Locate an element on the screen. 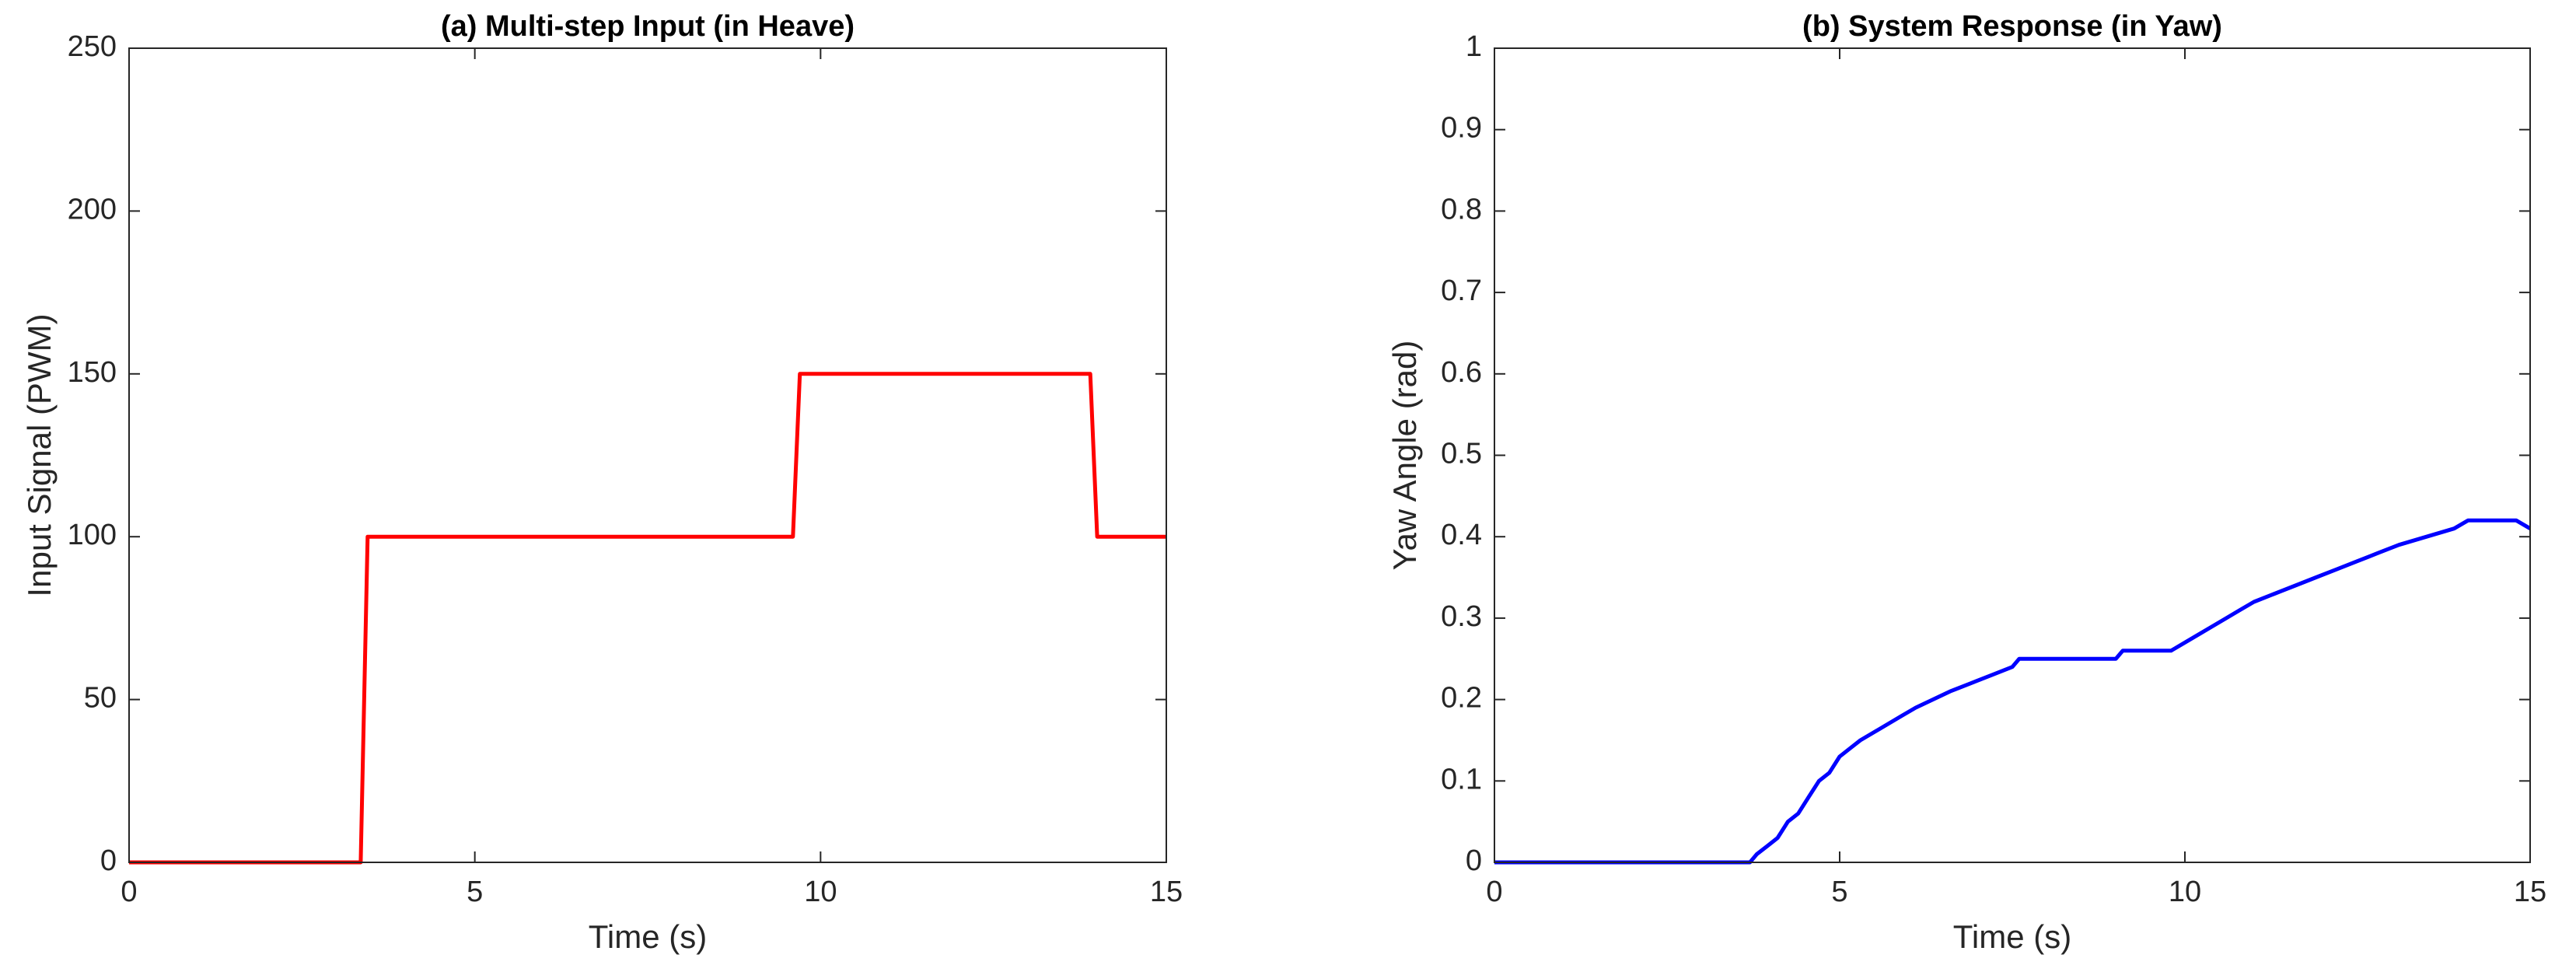 This screenshot has height=979, width=2576. y-tick-label: 150 is located at coordinates (92, 372).